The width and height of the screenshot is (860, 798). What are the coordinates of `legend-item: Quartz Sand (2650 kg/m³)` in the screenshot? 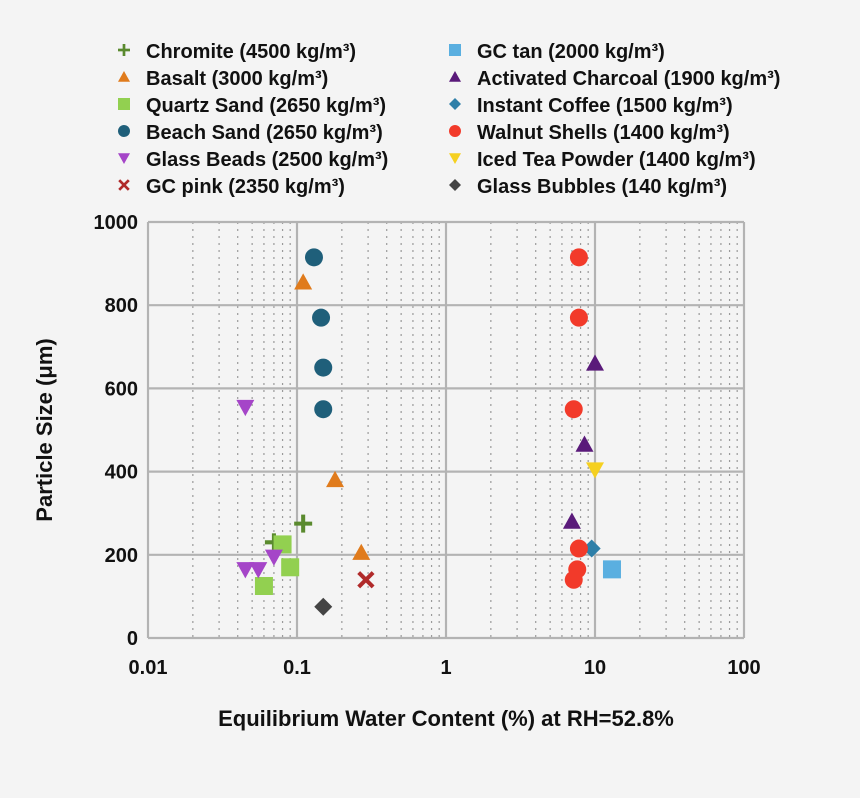 It's located at (252, 106).